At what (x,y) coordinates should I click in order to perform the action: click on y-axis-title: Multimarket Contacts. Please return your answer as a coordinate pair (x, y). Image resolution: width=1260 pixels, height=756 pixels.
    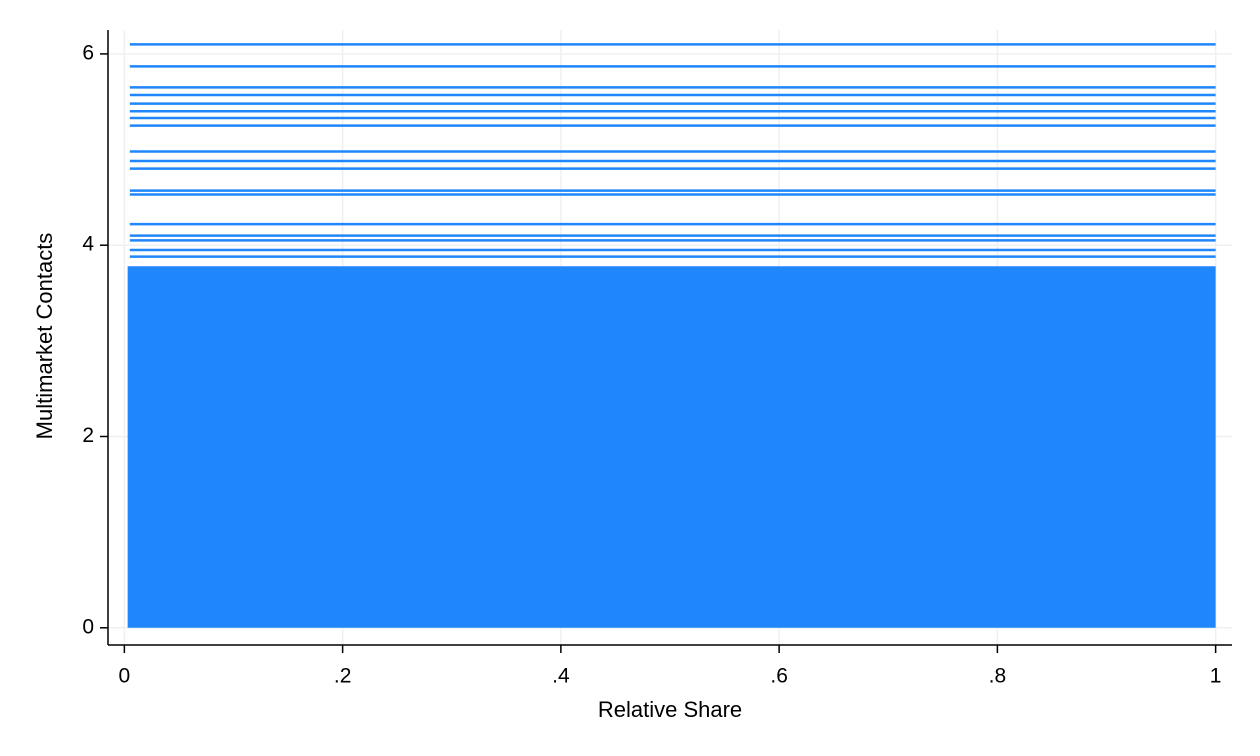
    Looking at the image, I should click on (44, 336).